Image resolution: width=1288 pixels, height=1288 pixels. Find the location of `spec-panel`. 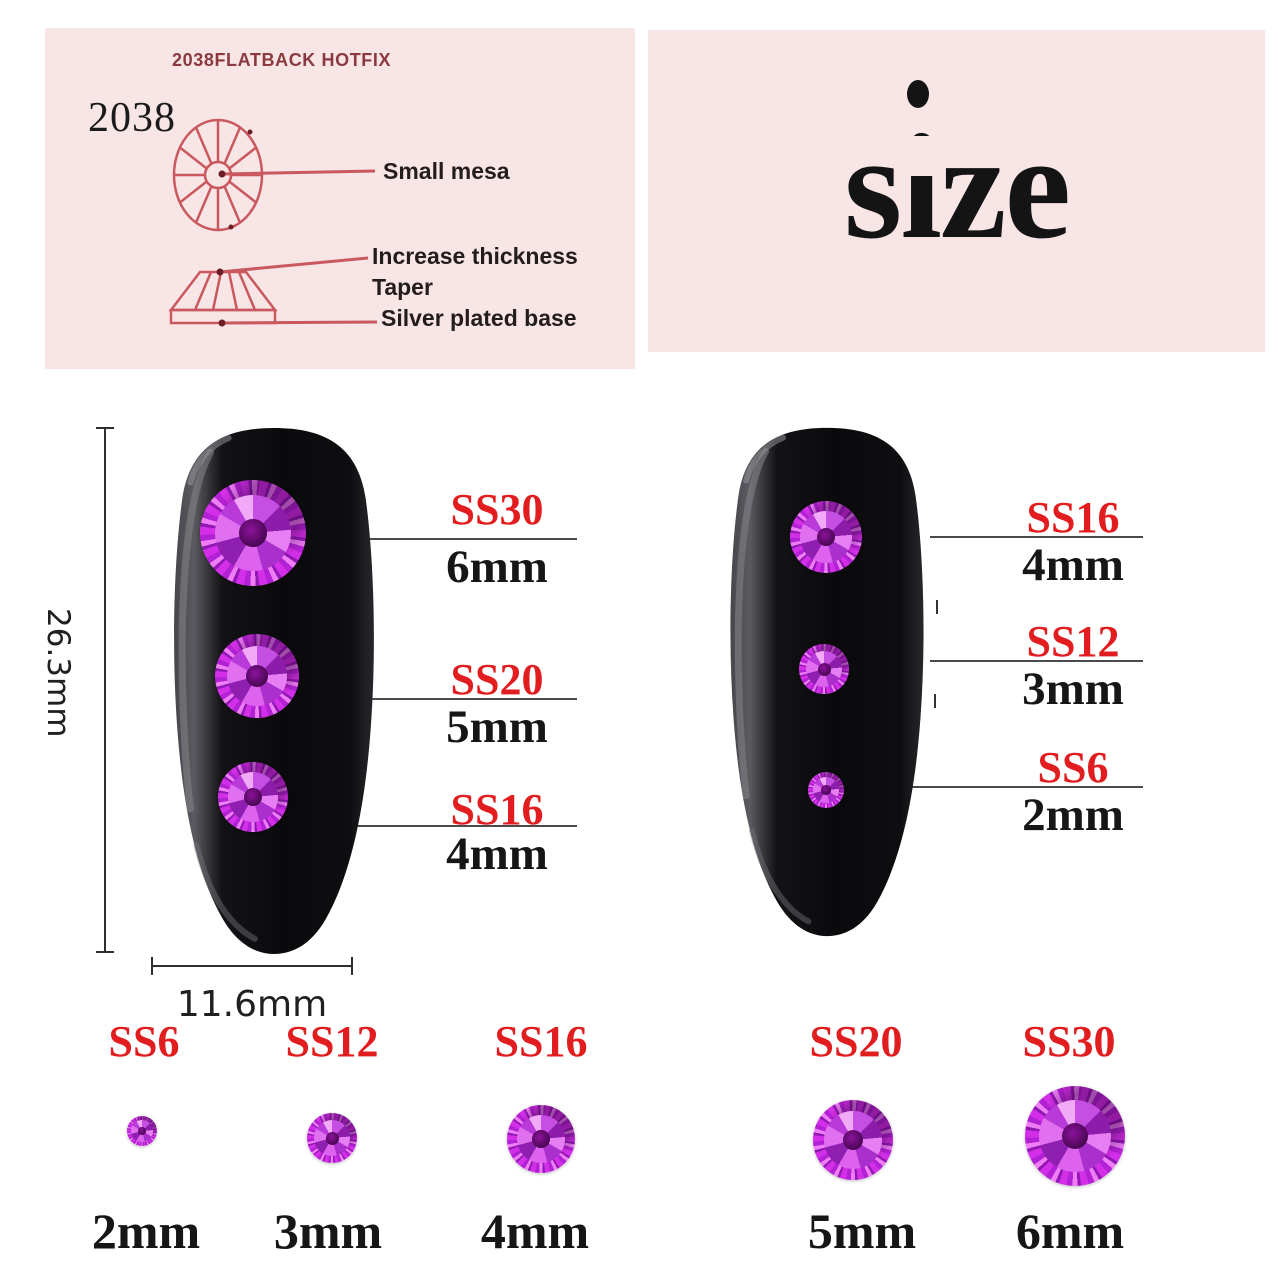

spec-panel is located at coordinates (340, 198).